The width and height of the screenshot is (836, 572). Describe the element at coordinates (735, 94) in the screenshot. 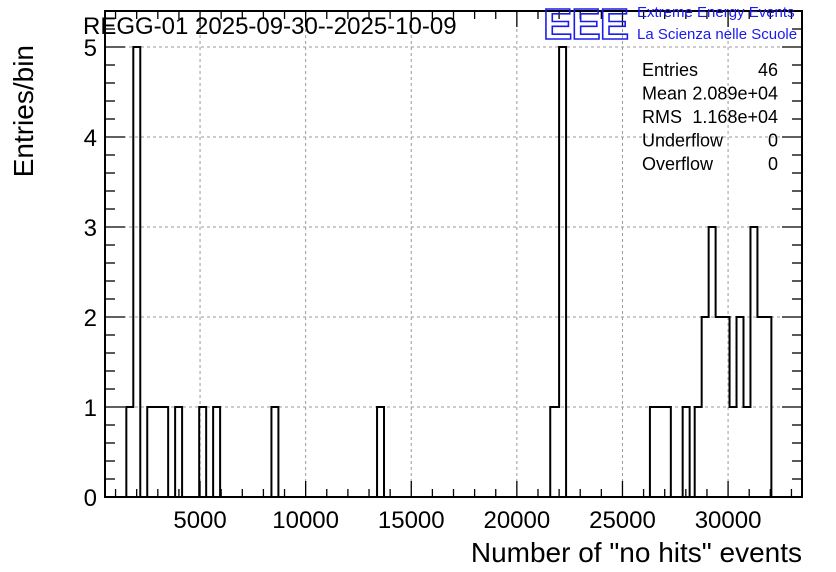

I see `stats-value: 2.089e+04` at that location.